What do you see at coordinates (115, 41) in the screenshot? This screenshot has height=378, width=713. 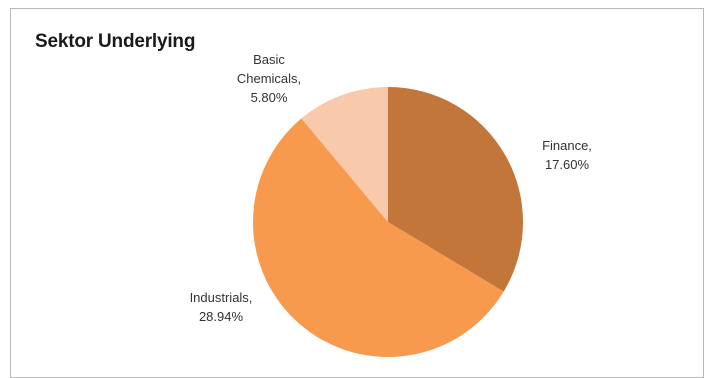 I see `chart-title: Sektor Underlying` at bounding box center [115, 41].